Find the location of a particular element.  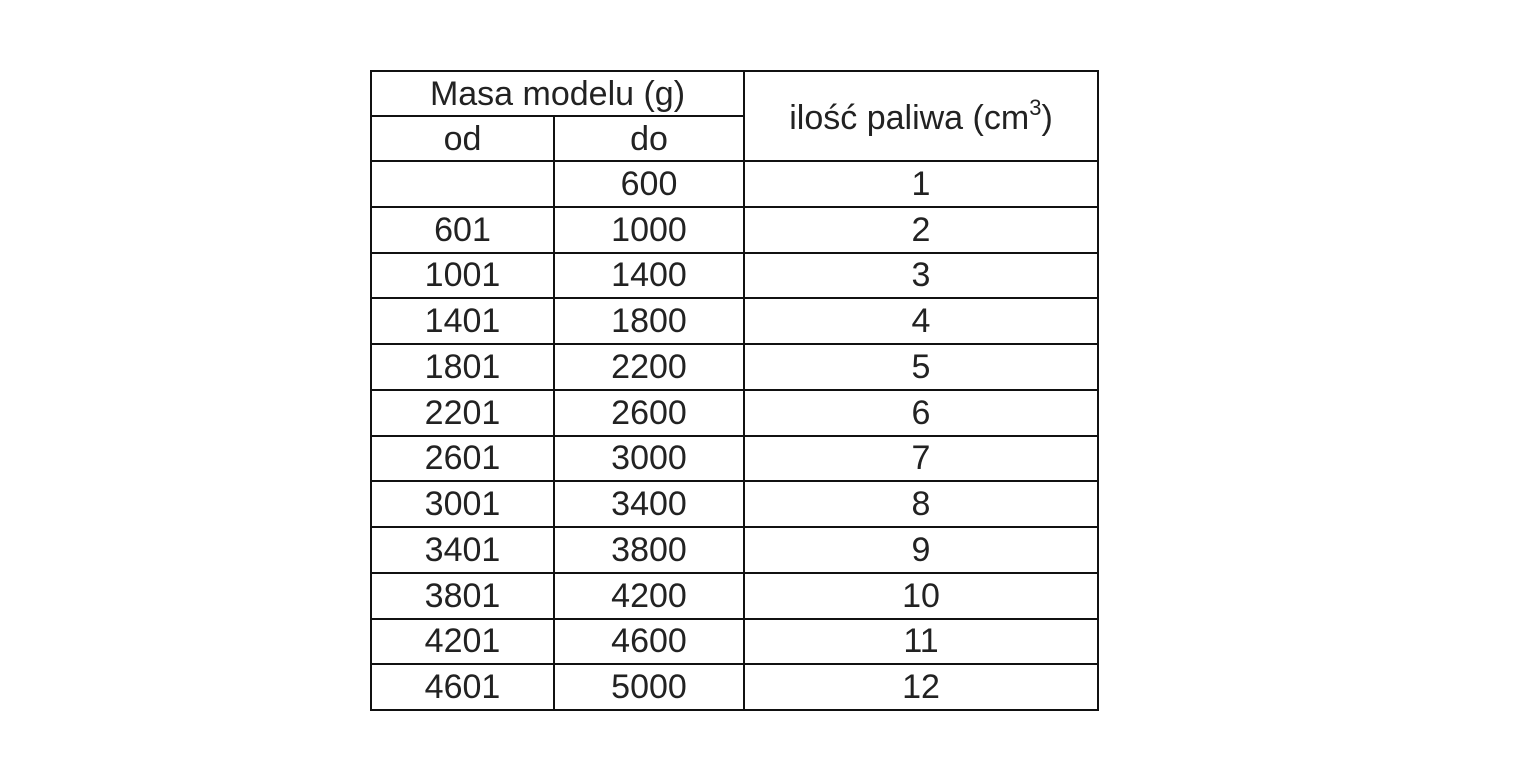

header-row: Masa modelu (g) ilość paliwa (cm3) is located at coordinates (734, 116).